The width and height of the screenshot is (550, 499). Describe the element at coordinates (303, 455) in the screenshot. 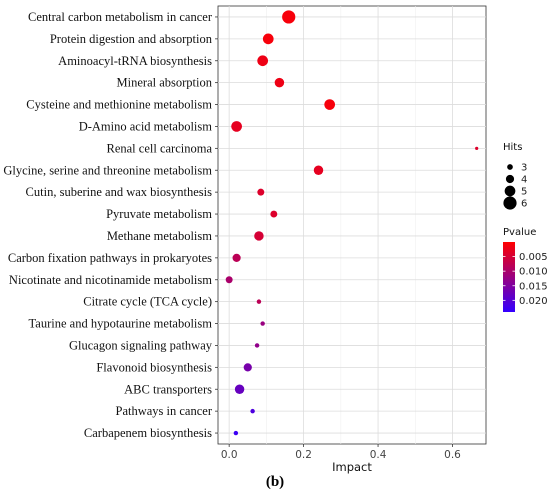

I see `x-tick-label: 0.2` at that location.